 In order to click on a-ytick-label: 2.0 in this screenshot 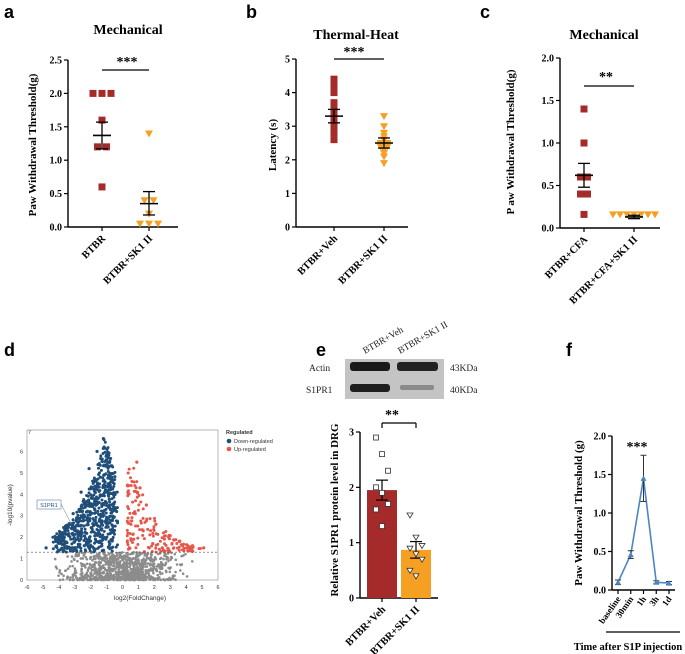, I will do `click(56, 94)`.